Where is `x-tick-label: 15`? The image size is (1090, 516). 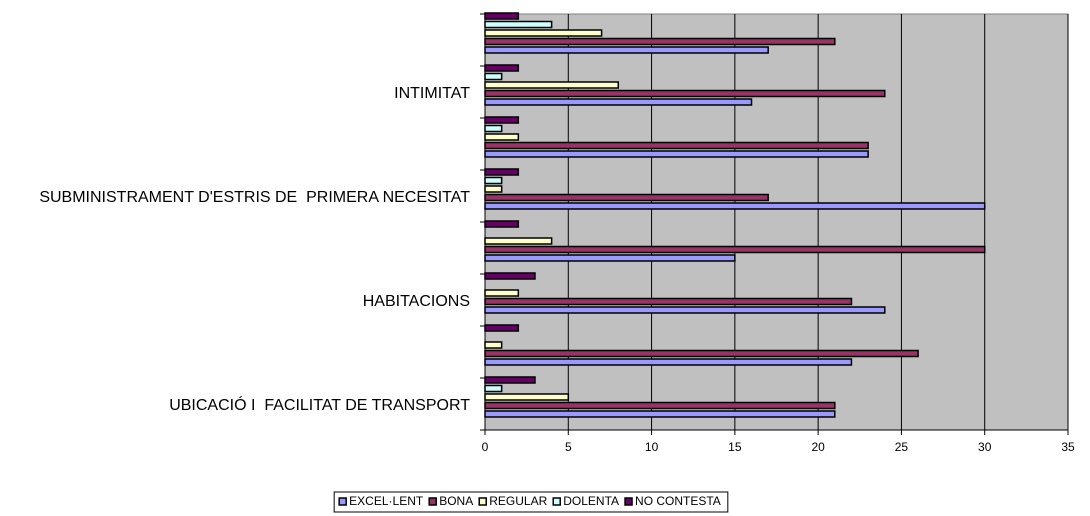 x-tick-label: 15 is located at coordinates (735, 447).